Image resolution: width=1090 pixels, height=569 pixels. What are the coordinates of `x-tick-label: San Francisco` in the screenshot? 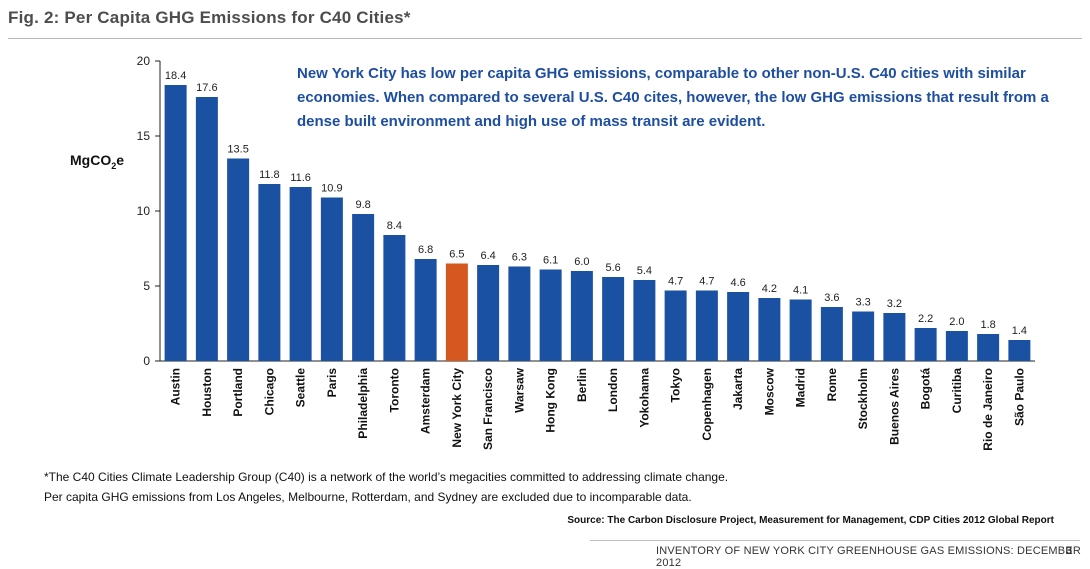 It's located at (488, 409).